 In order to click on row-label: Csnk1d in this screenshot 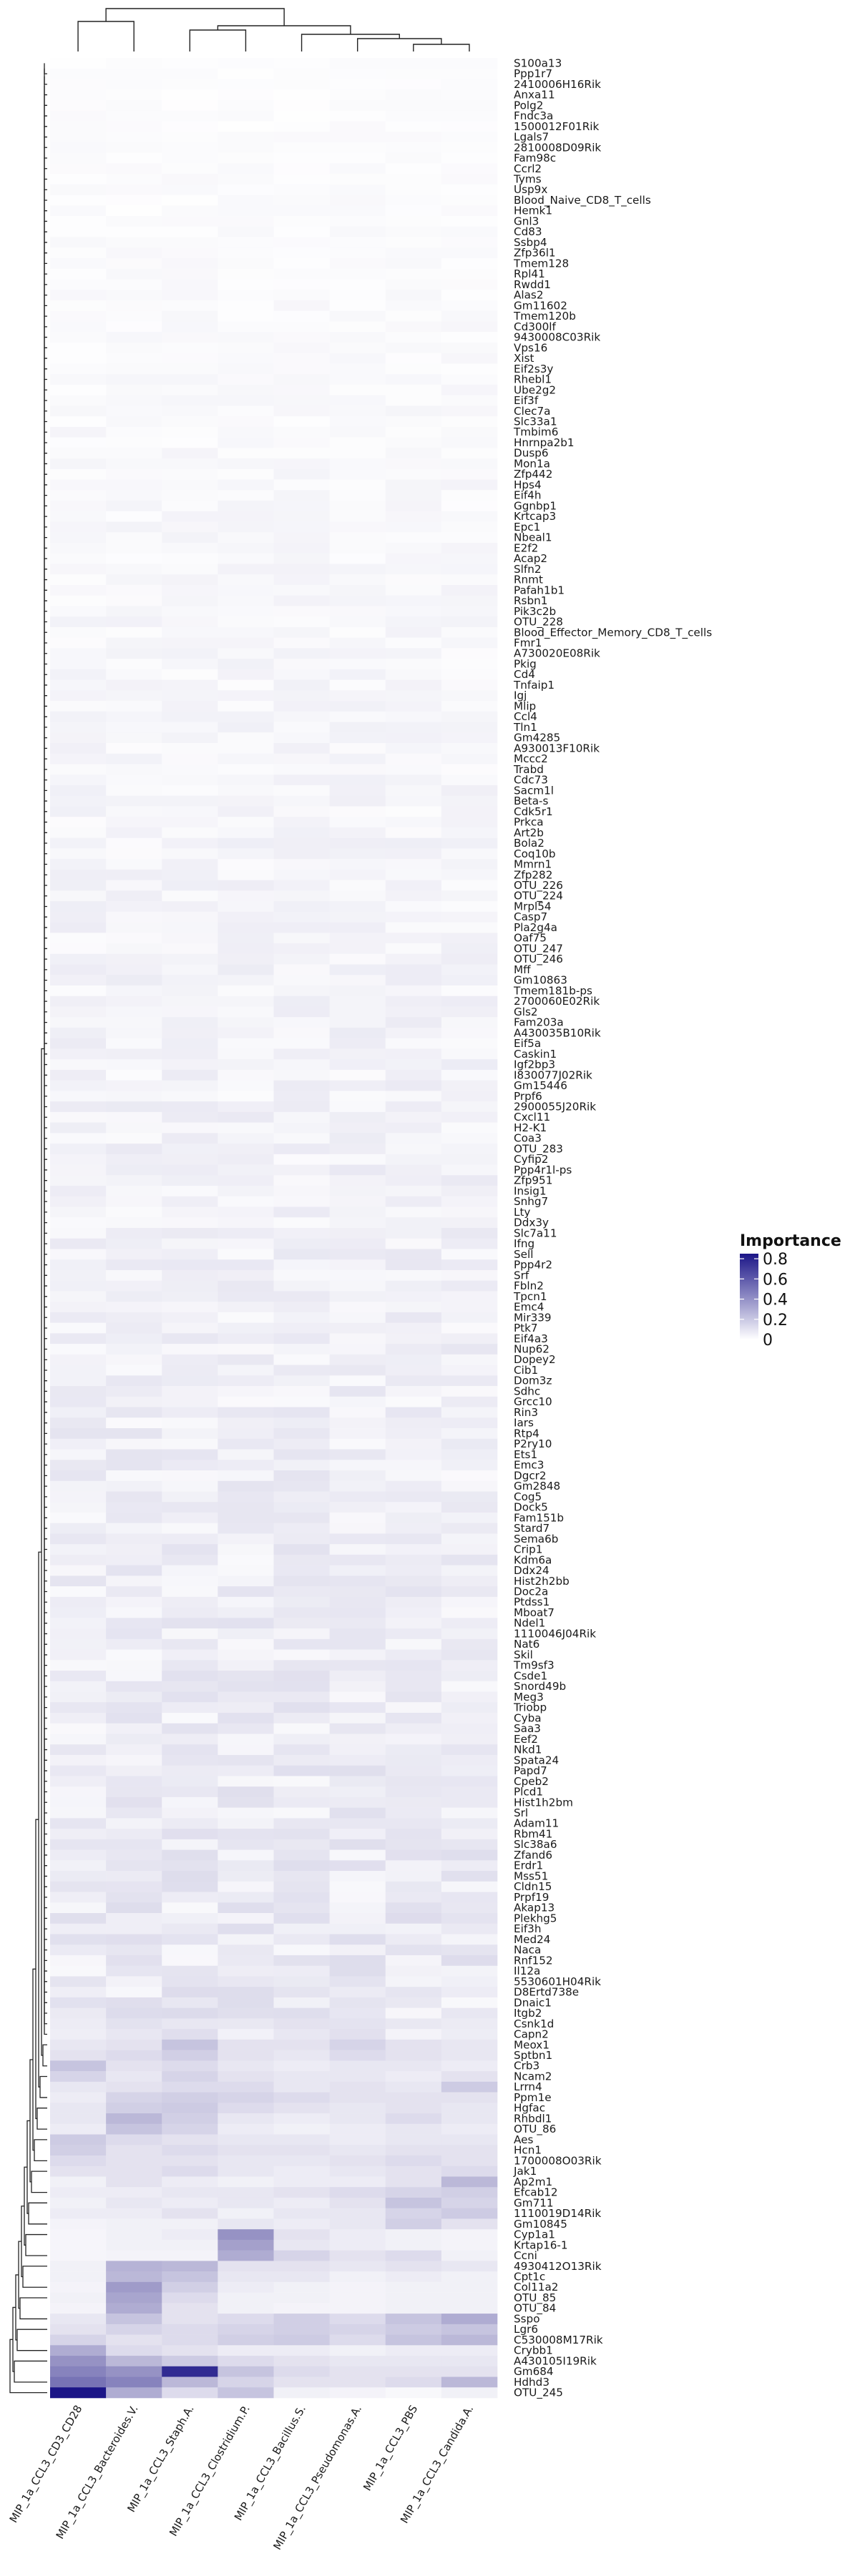, I will do `click(534, 2024)`.